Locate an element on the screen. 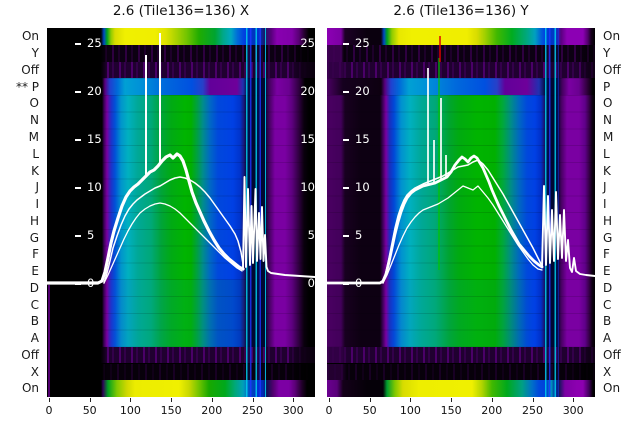 The image size is (640, 440). x-tick-label: 200 is located at coordinates (492, 410).